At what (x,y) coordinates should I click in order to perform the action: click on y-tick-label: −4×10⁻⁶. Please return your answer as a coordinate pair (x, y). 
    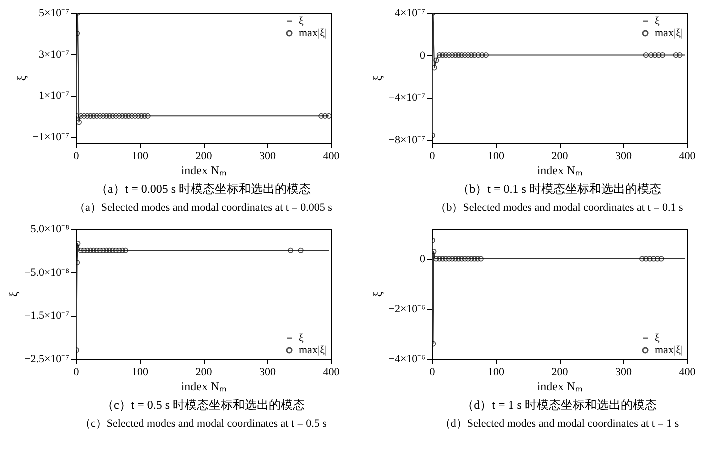
    Looking at the image, I should click on (407, 360).